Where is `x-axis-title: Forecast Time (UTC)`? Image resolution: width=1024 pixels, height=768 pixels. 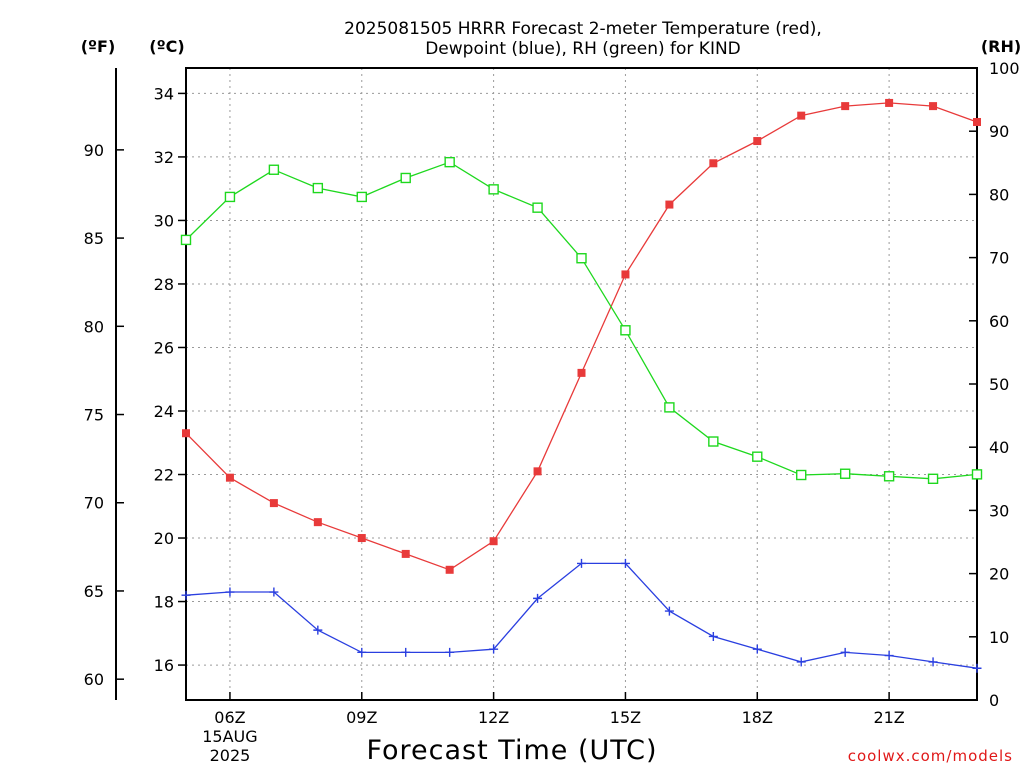 x-axis-title: Forecast Time (UTC) is located at coordinates (511, 750).